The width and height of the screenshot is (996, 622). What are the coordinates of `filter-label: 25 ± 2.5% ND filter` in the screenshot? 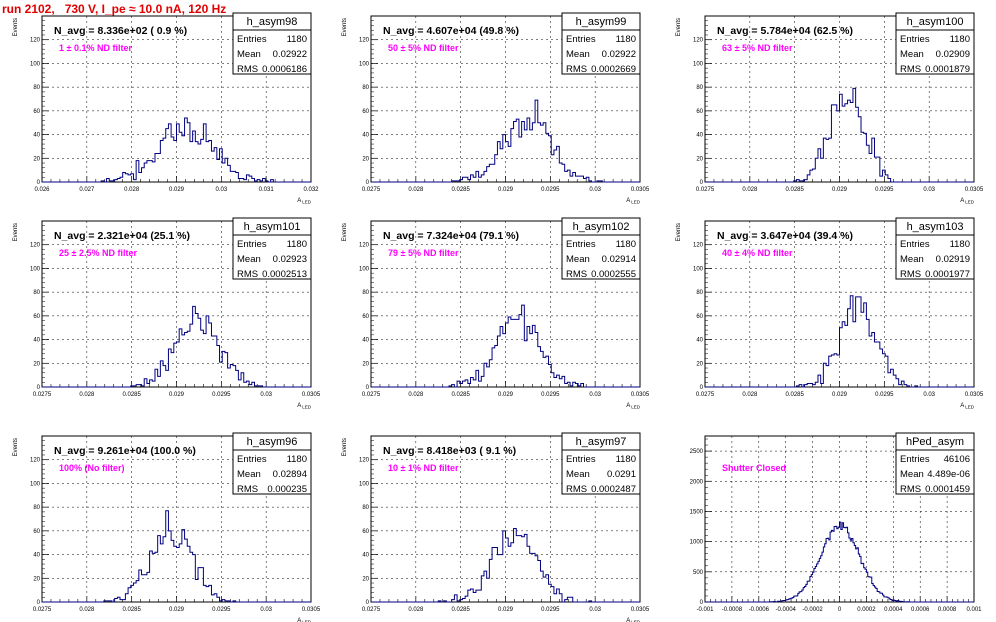 It's located at (98, 253).